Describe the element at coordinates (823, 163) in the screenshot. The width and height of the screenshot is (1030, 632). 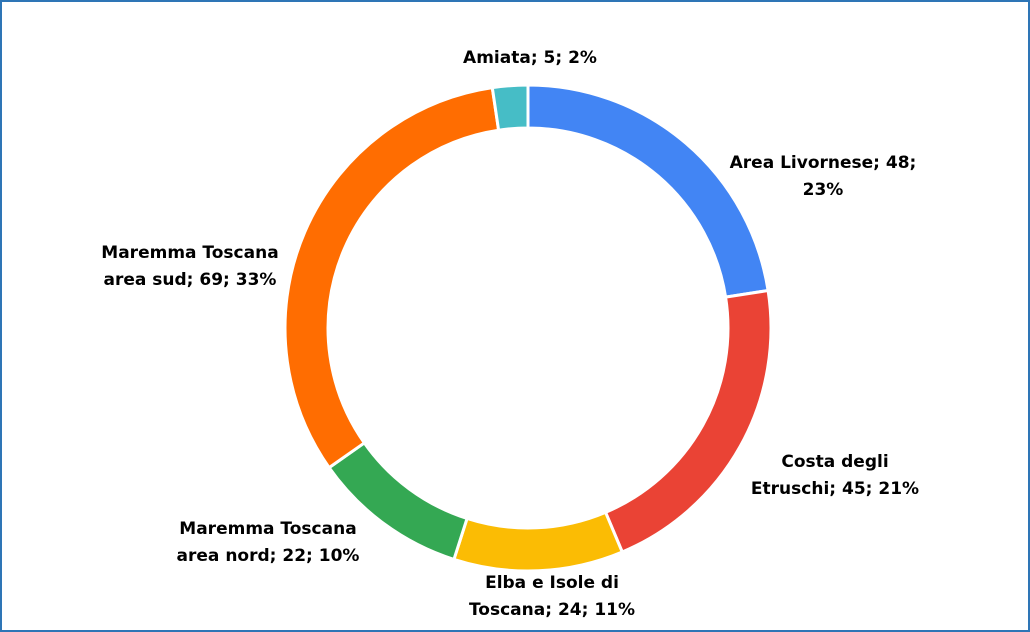
I see `data-label: Area Livornese; 48;` at that location.